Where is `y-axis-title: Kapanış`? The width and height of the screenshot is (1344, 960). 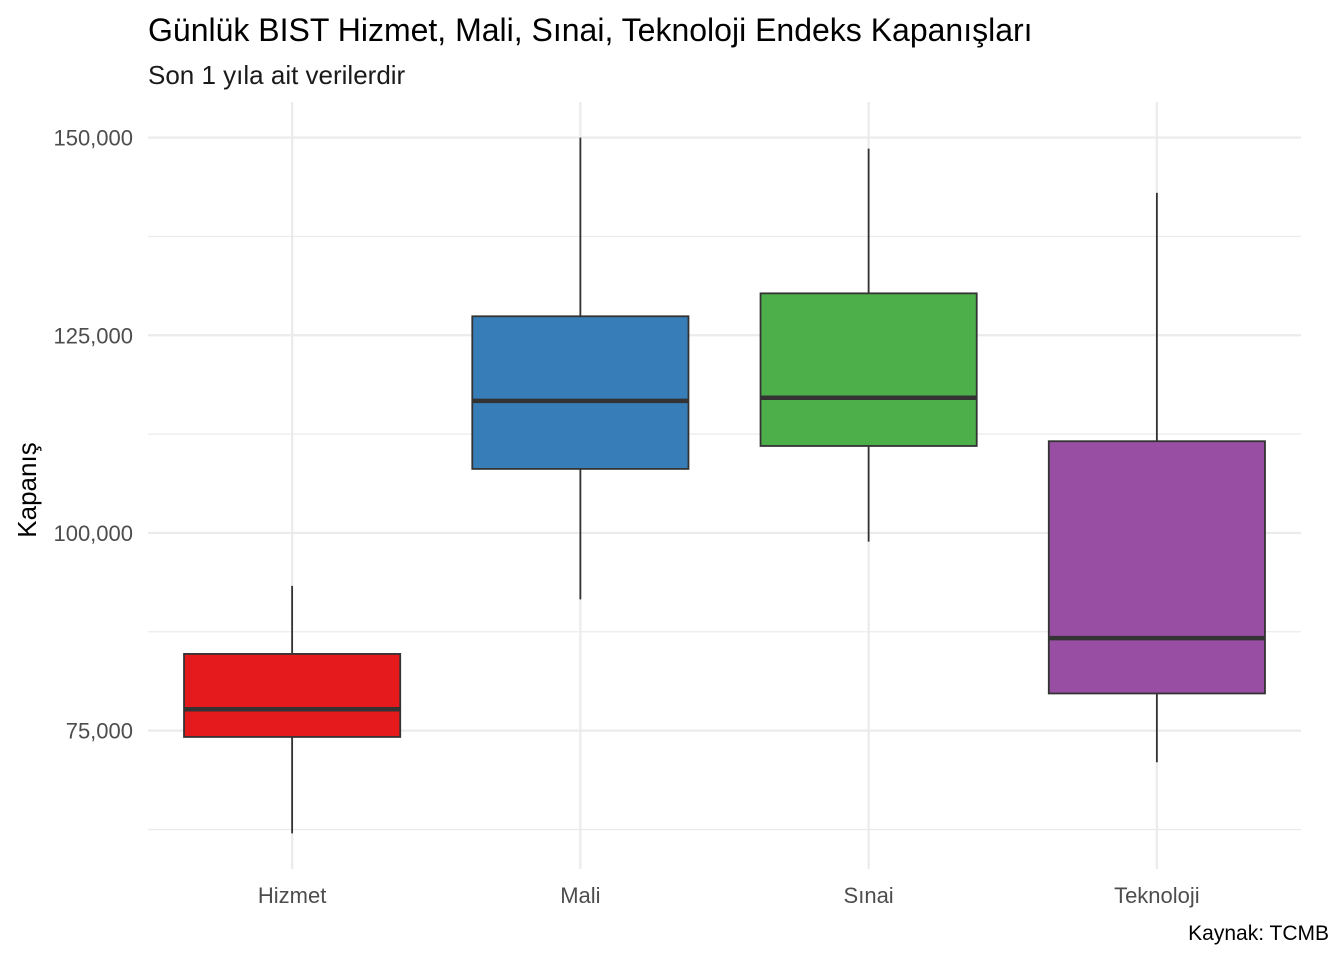
y-axis-title: Kapanış is located at coordinates (27, 489).